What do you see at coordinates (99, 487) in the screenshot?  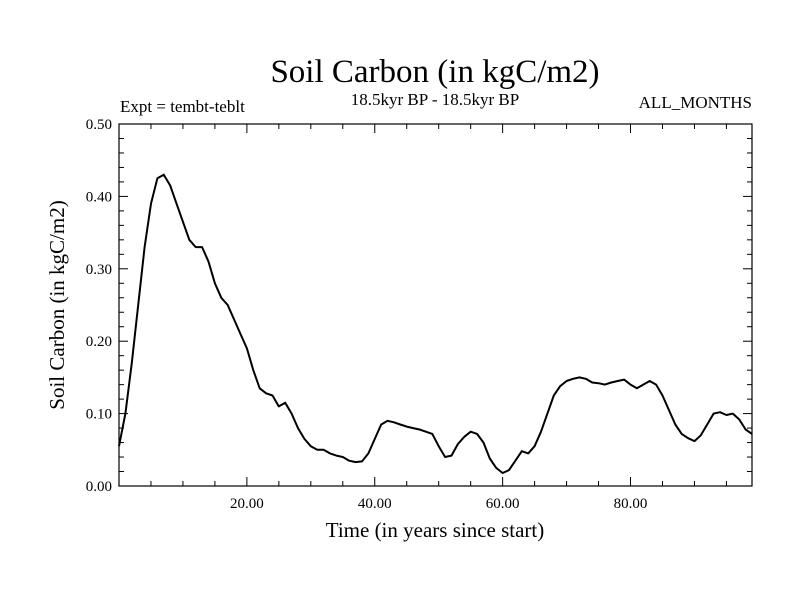 I see `y-tick-label: 0.00` at bounding box center [99, 487].